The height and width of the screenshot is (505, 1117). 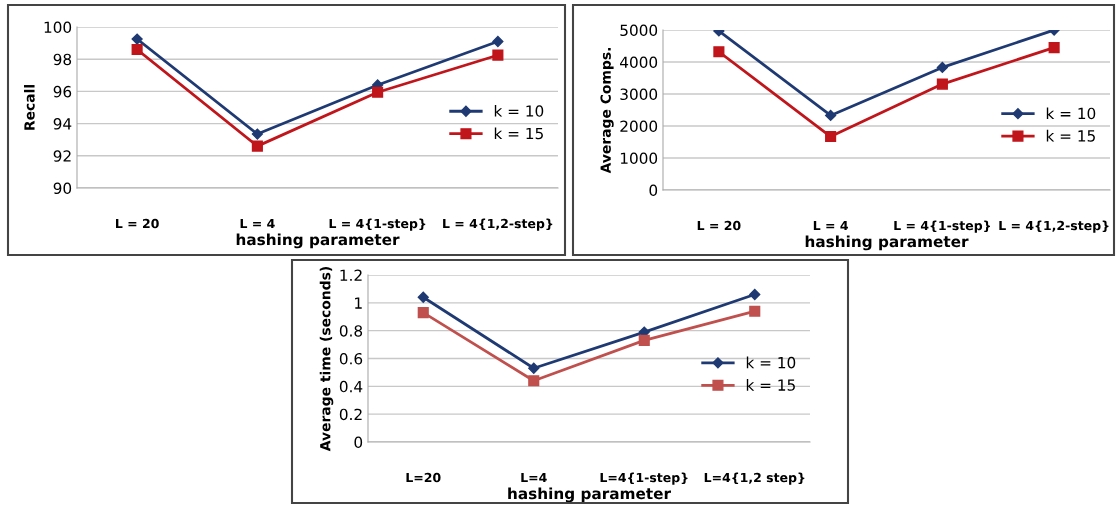 What do you see at coordinates (351, 331) in the screenshot?
I see `y-tick-label: 0.8` at bounding box center [351, 331].